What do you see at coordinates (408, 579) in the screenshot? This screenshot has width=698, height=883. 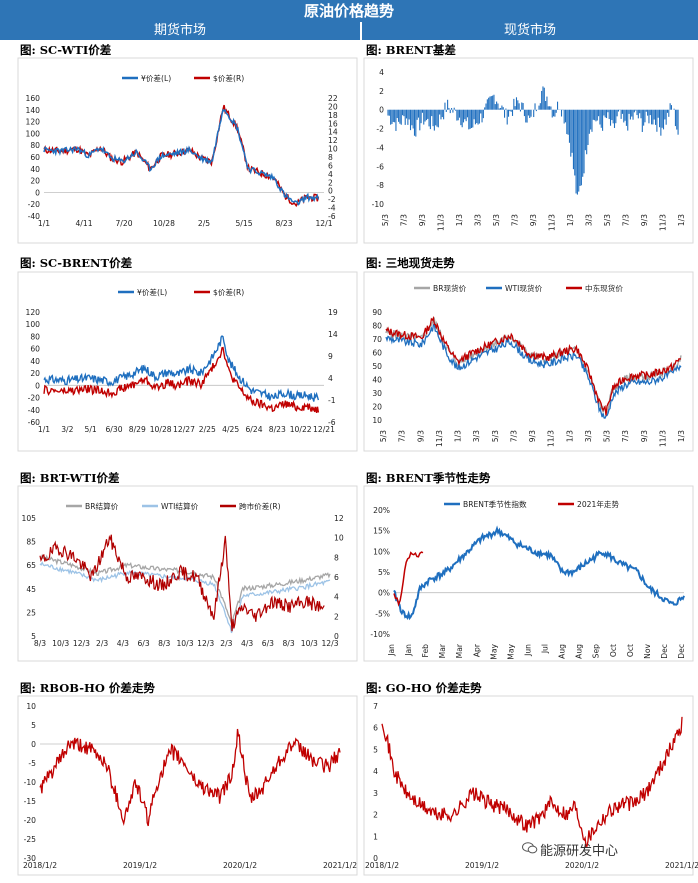 I see `brent-seasonal-series-2021` at bounding box center [408, 579].